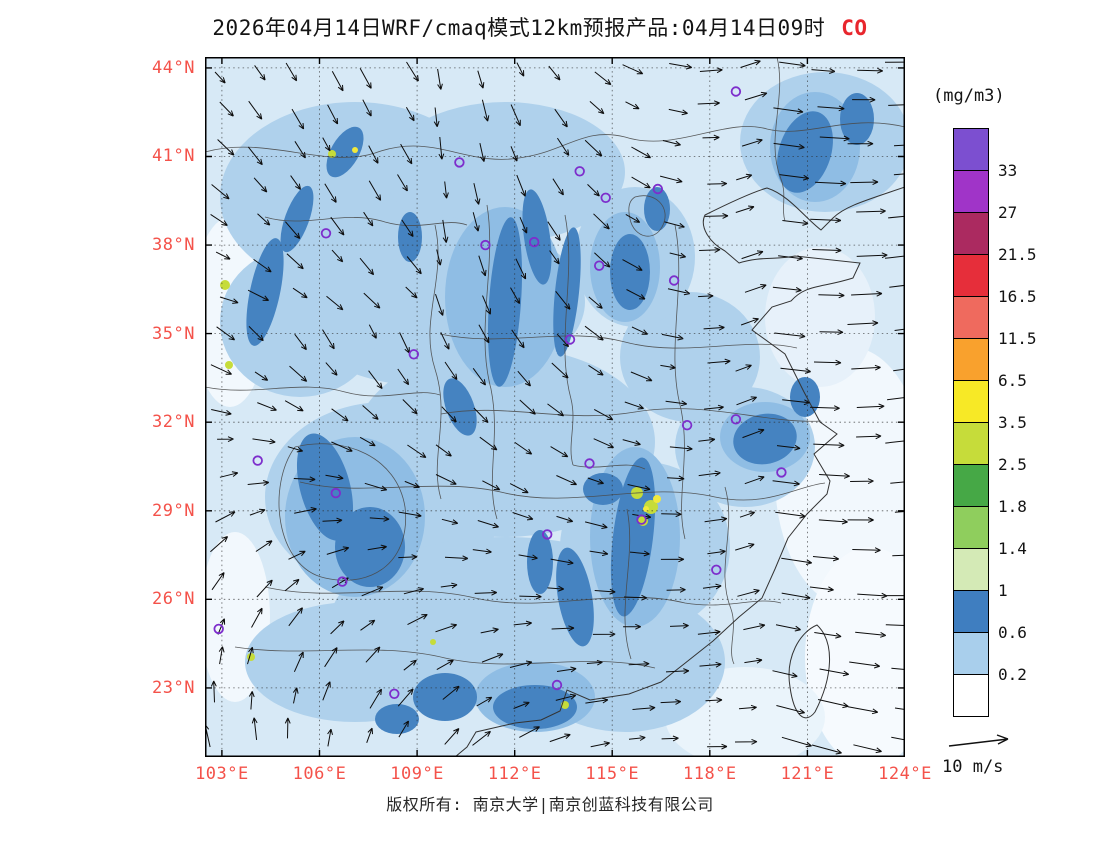  Describe the element at coordinates (1012, 506) in the screenshot. I see `colorbar-label: 1.8` at that location.